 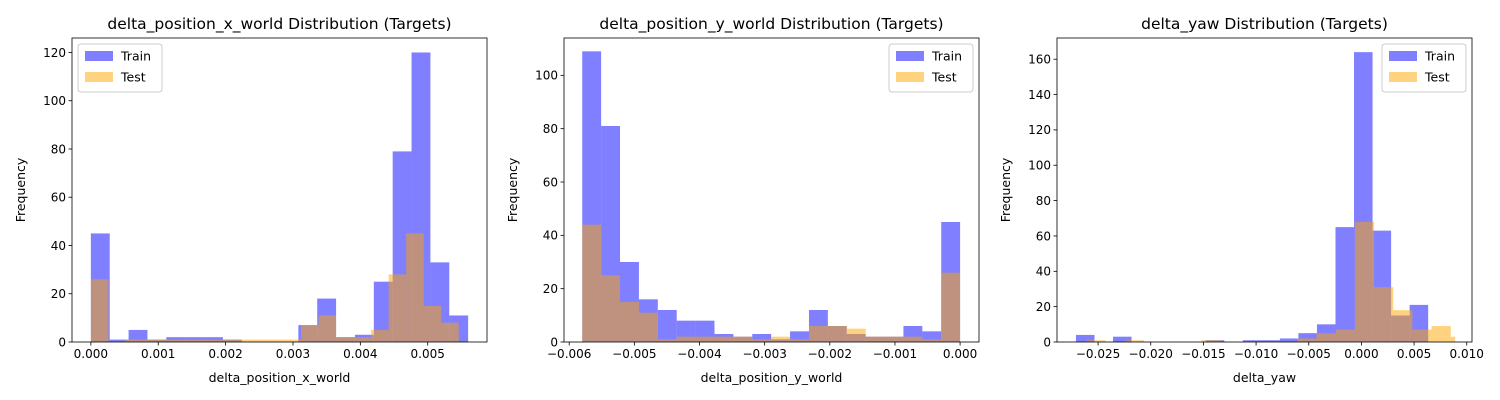 I want to click on legend: Train Test, so click(x=931, y=68).